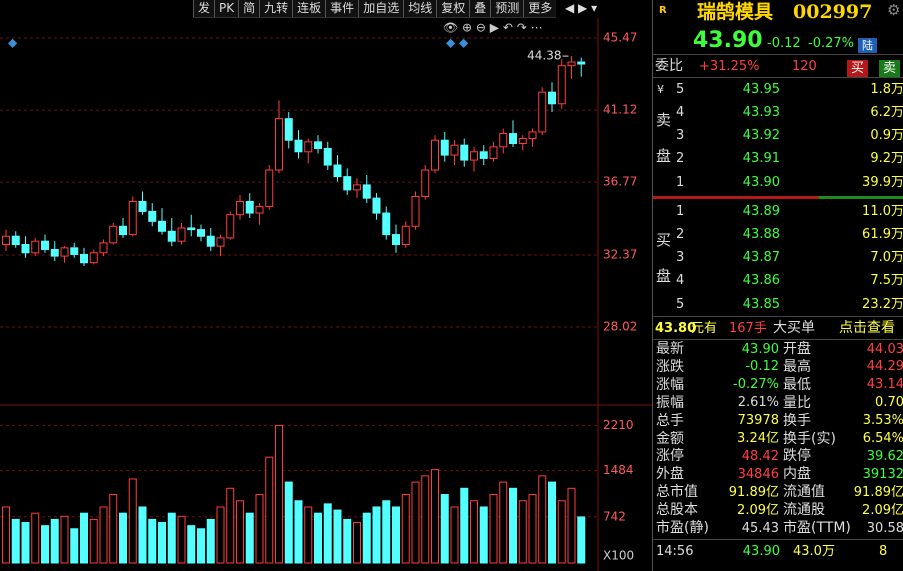  Describe the element at coordinates (761, 159) in the screenshot. I see `ask-price: 43.91` at that location.